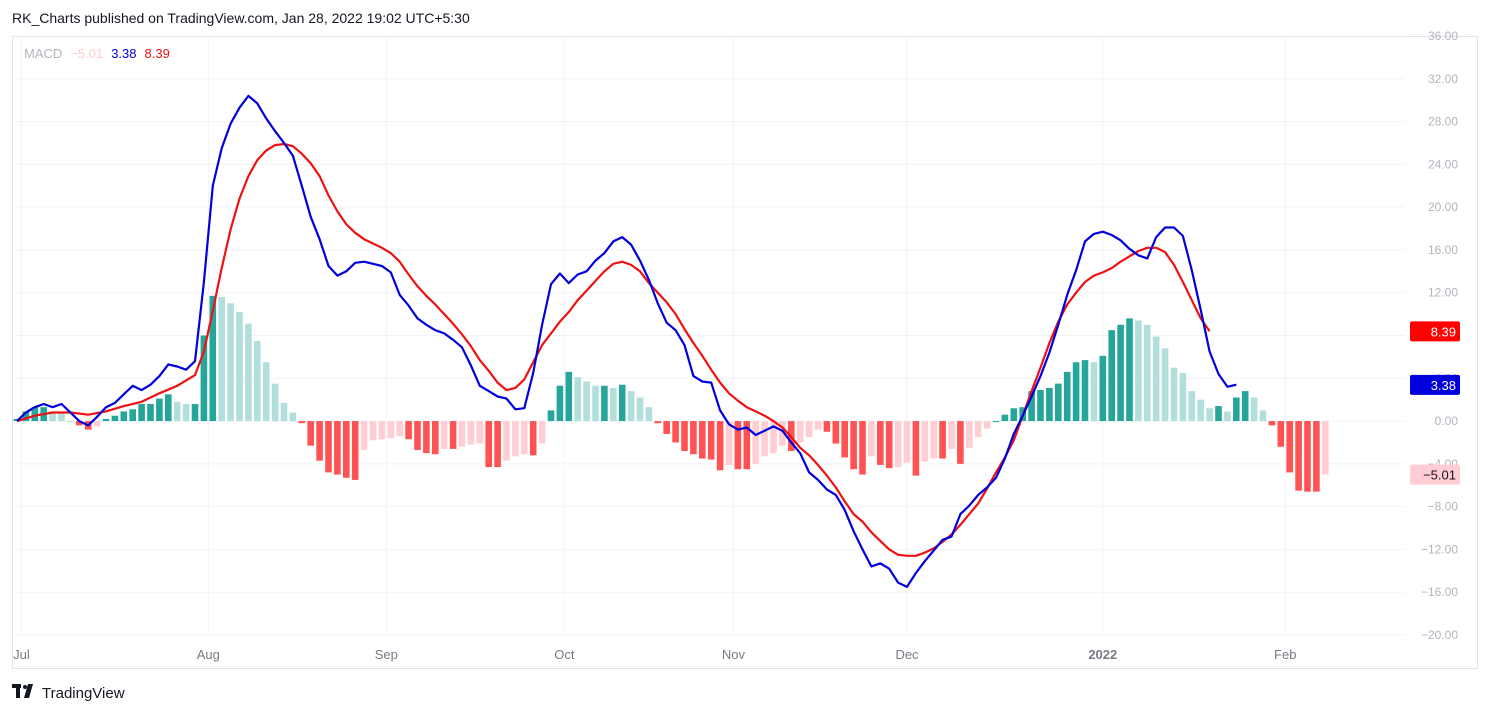 The image size is (1493, 715). What do you see at coordinates (1443, 79) in the screenshot?
I see `y-tick-label: 32.00` at bounding box center [1443, 79].